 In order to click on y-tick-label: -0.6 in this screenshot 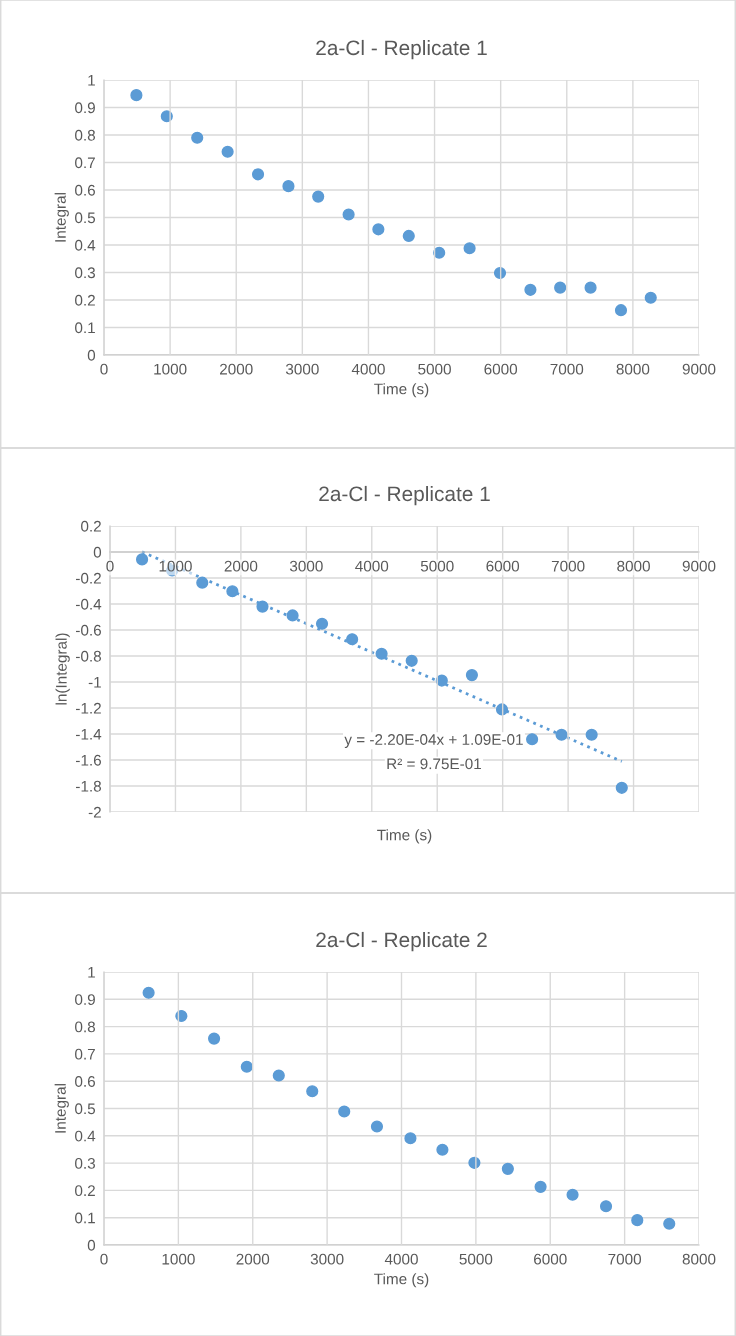, I will do `click(88, 630)`.